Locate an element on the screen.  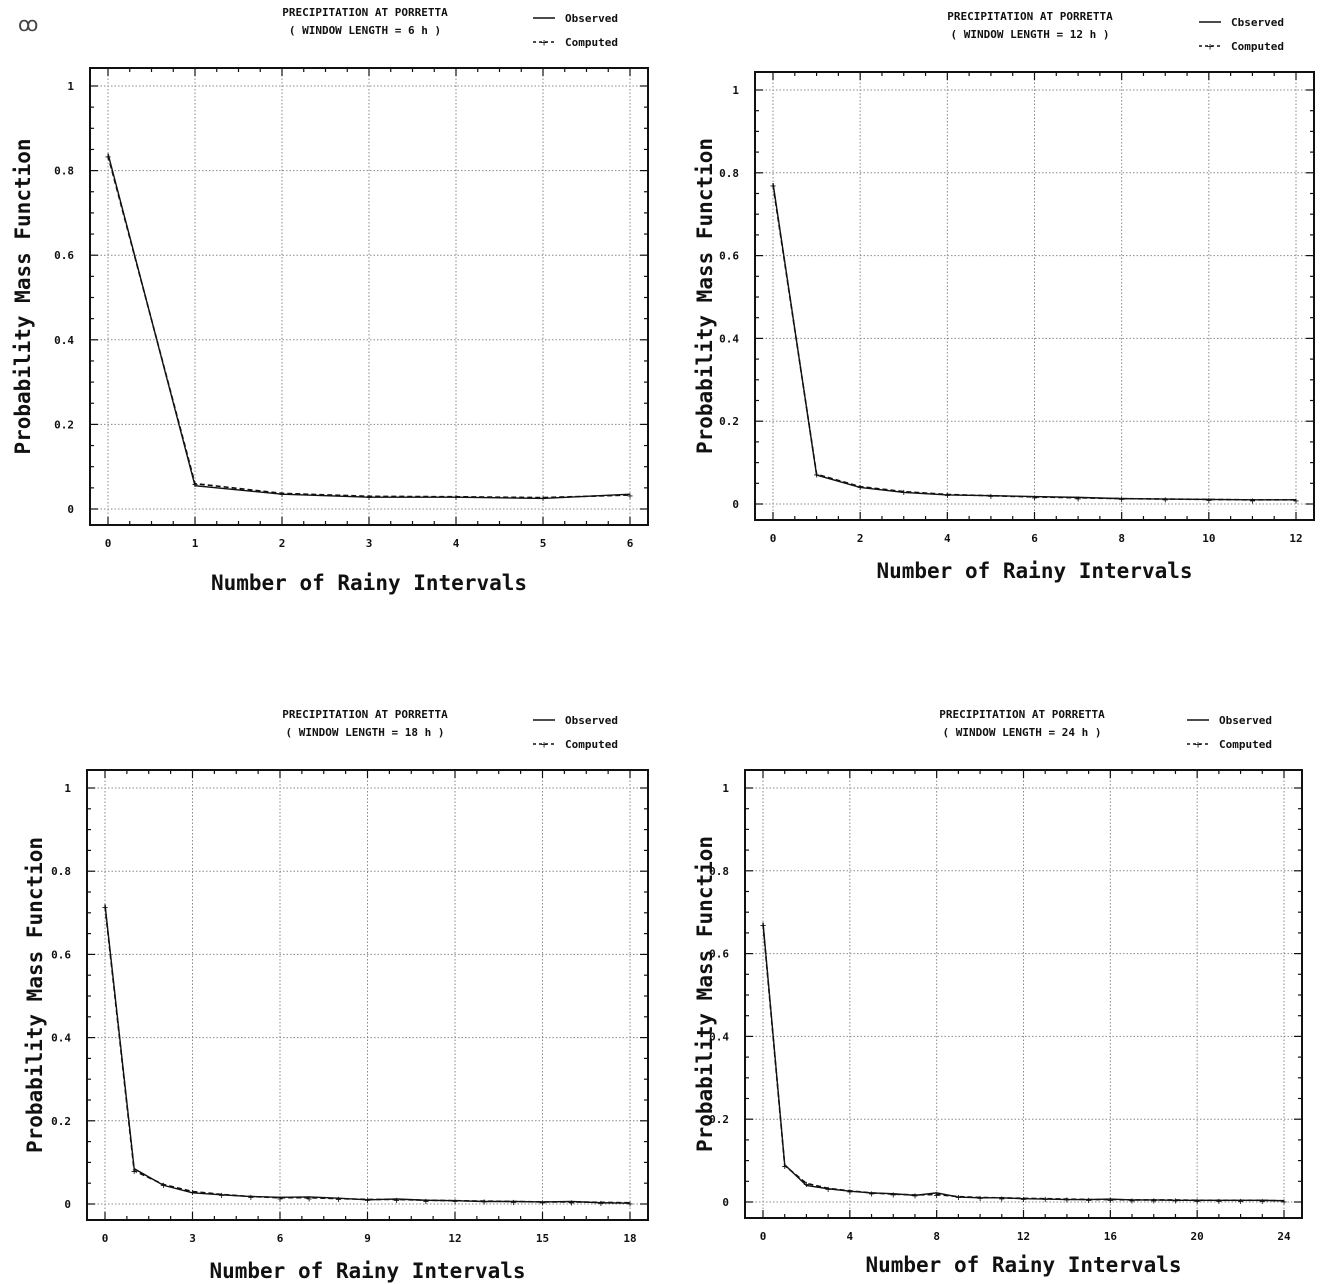
y-tick-label: 0.4 is located at coordinates (719, 1036).